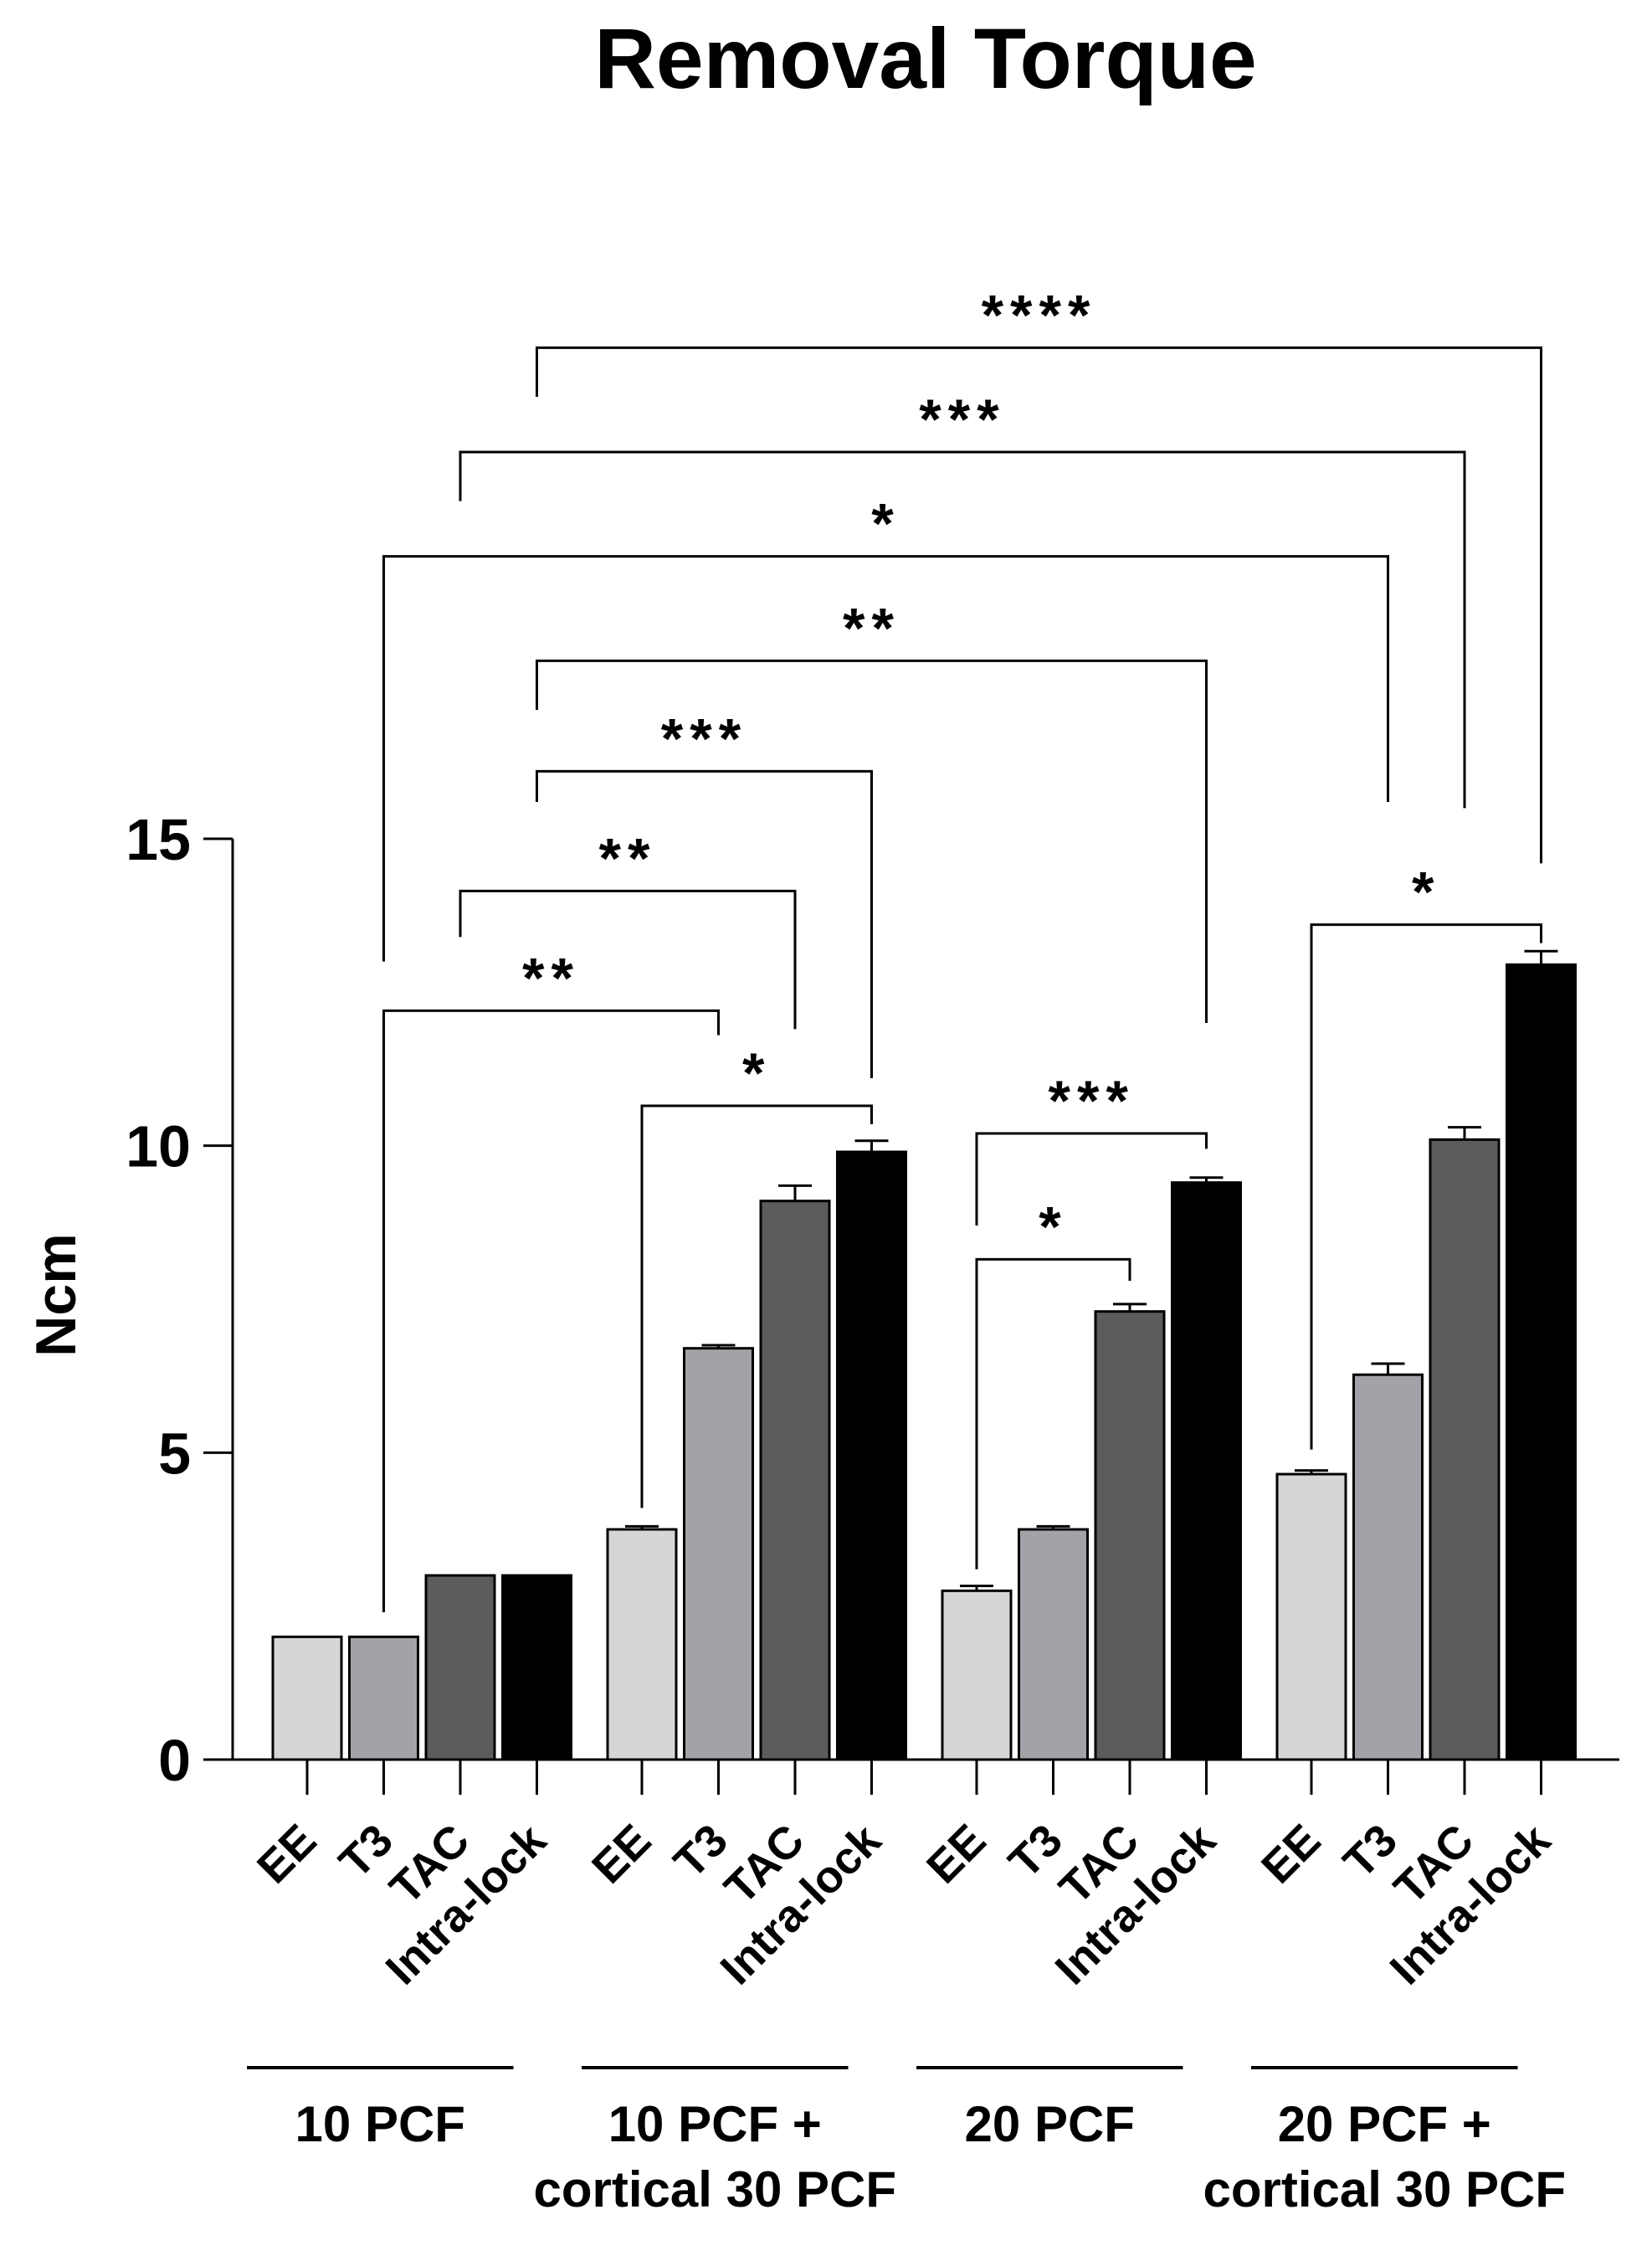  I want to click on y-tick-label: 5, so click(174, 1453).